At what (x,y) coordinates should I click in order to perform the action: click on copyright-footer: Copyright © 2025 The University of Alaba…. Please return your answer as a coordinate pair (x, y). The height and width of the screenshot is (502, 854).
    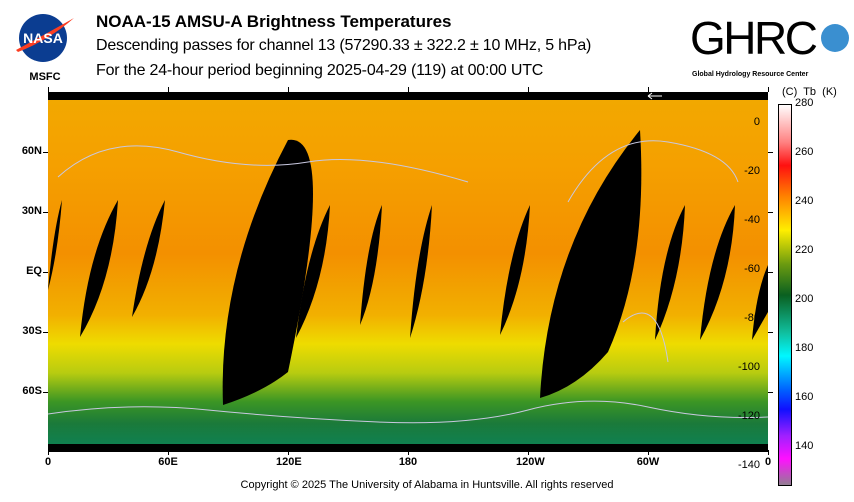
    Looking at the image, I should click on (427, 485).